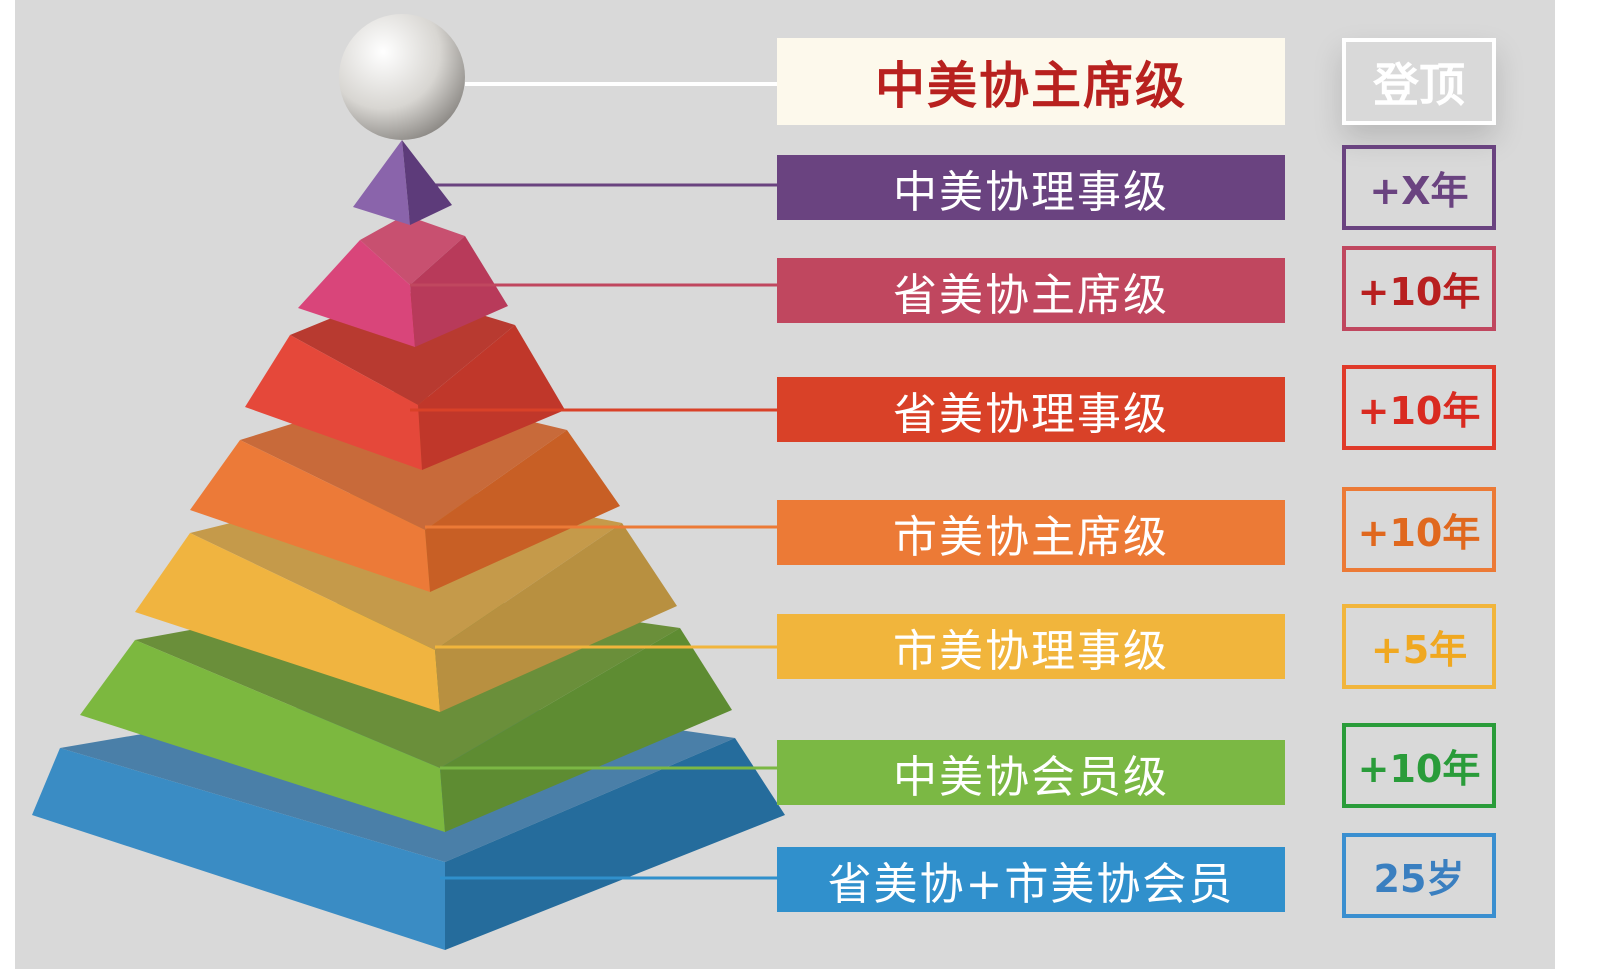 This screenshot has height=969, width=1598. Describe the element at coordinates (615, 844) in the screenshot. I see `pyramid-layer-7-right-face` at that location.